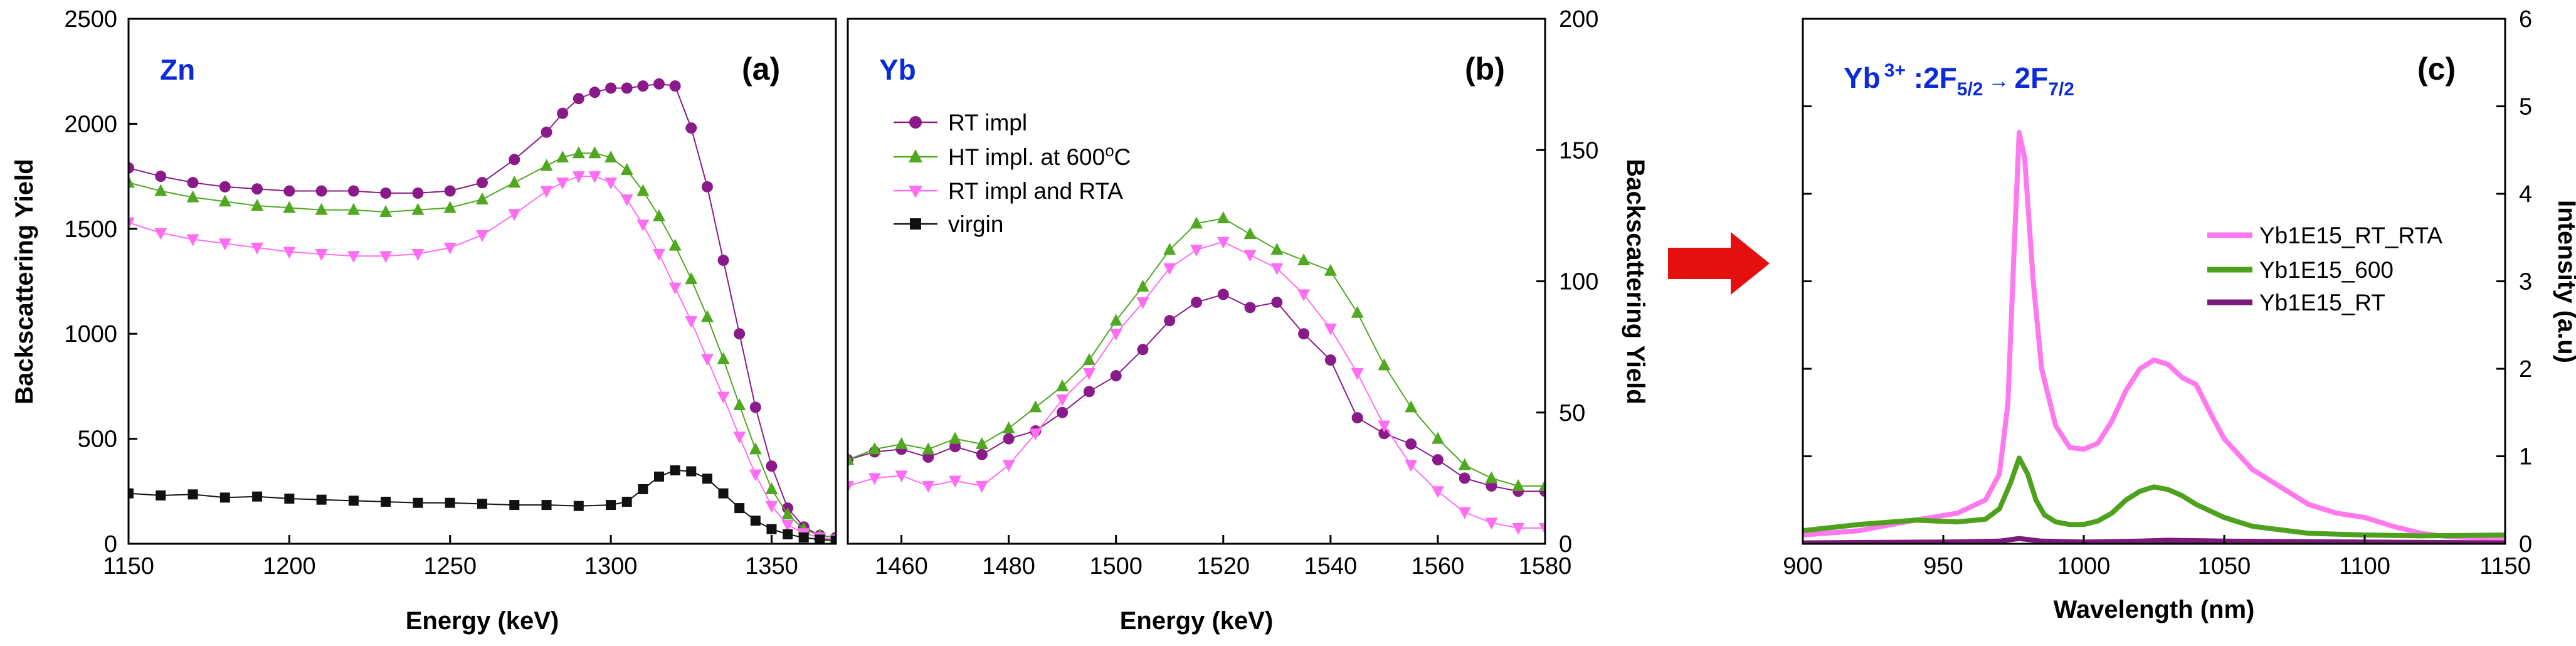 Image resolution: width=2576 pixels, height=646 pixels. I want to click on x-tick-label: 1500, so click(1116, 566).